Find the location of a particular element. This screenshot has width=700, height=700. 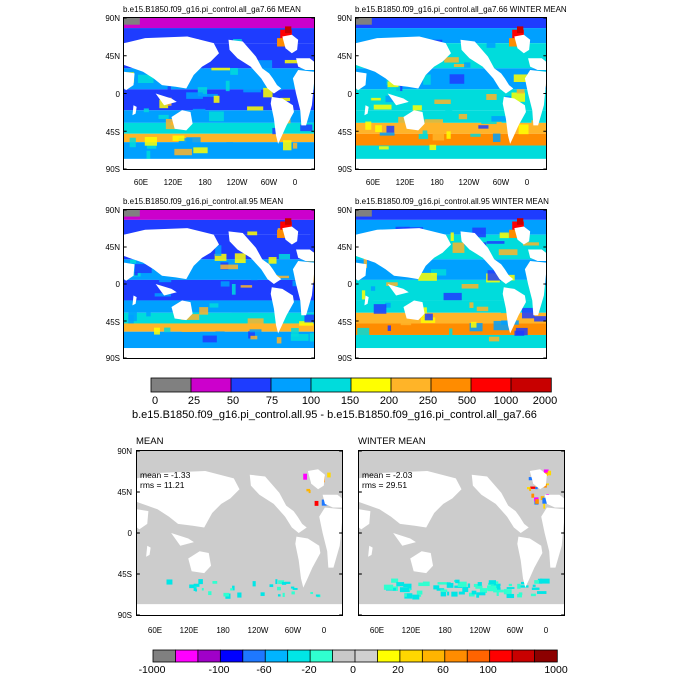

diff-stats-2: mean = -2.03 rms = 29.51 is located at coordinates (387, 480).